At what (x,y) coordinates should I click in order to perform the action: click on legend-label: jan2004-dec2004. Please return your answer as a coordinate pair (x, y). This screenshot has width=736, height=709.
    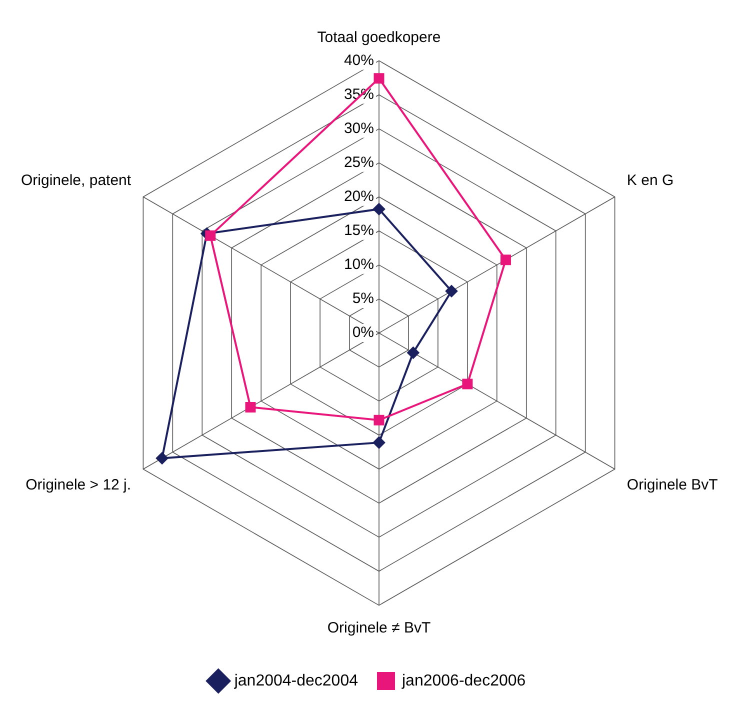
    Looking at the image, I should click on (295, 681).